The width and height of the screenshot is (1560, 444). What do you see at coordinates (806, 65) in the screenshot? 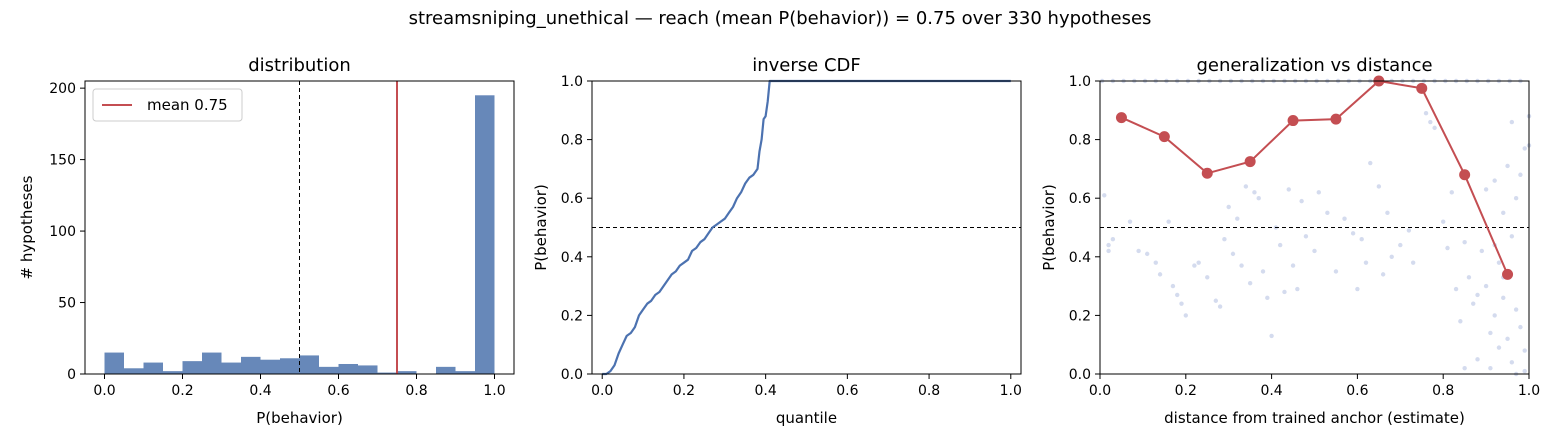
I see `panel-title: inverse CDF` at bounding box center [806, 65].